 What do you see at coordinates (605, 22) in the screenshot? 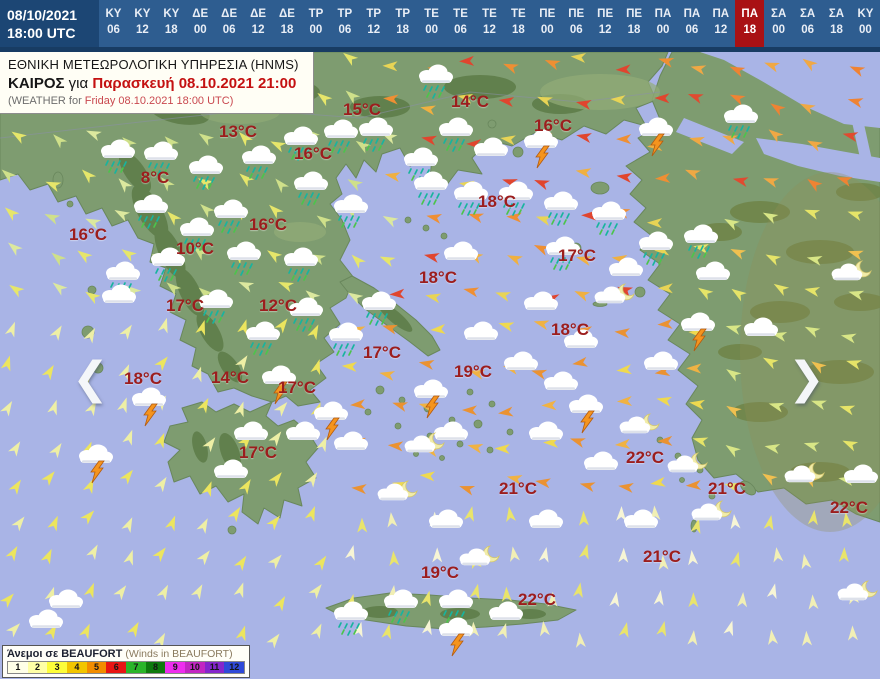
I see `time-tab-17: ΠΕ 12` at bounding box center [605, 22].